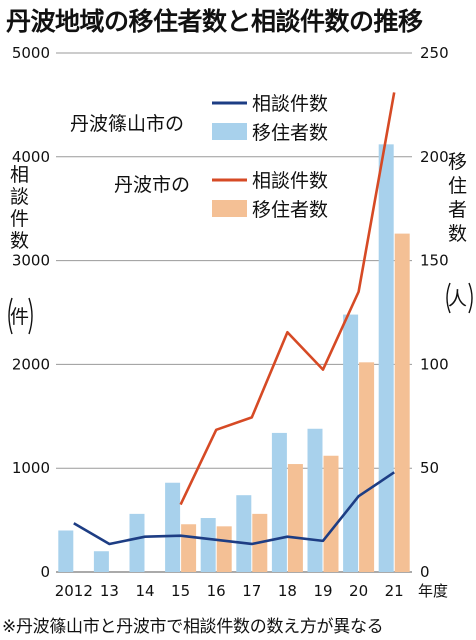 Image resolution: width=476 pixels, height=640 pixels. Describe the element at coordinates (433, 591) in the screenshot. I see `x-axis-suffix: 年度` at that location.